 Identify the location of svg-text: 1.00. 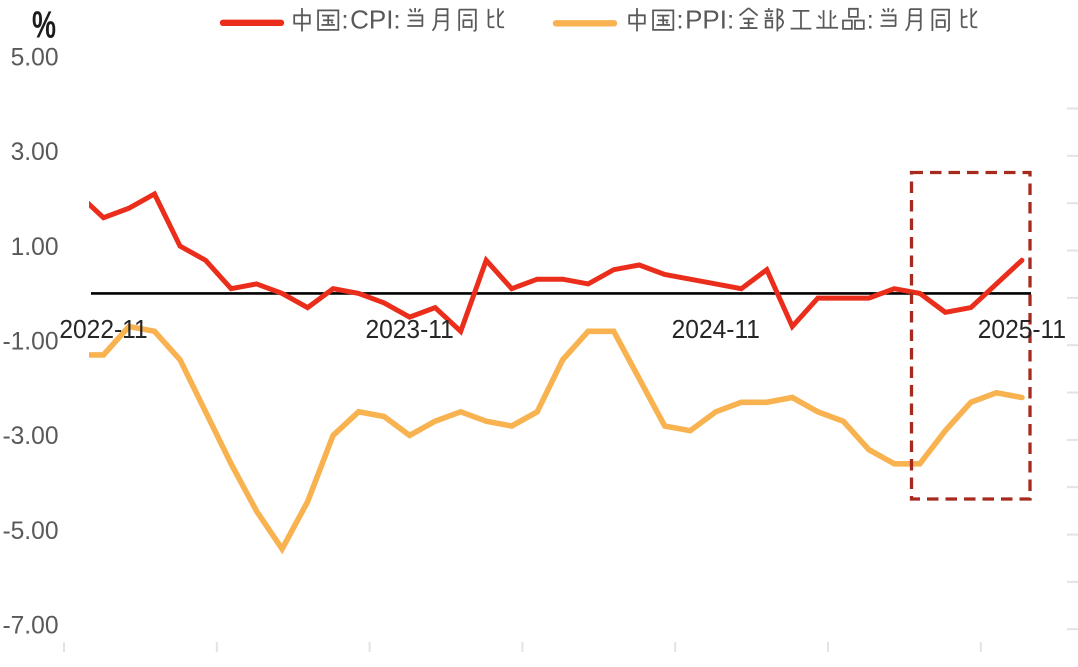
(35, 247).